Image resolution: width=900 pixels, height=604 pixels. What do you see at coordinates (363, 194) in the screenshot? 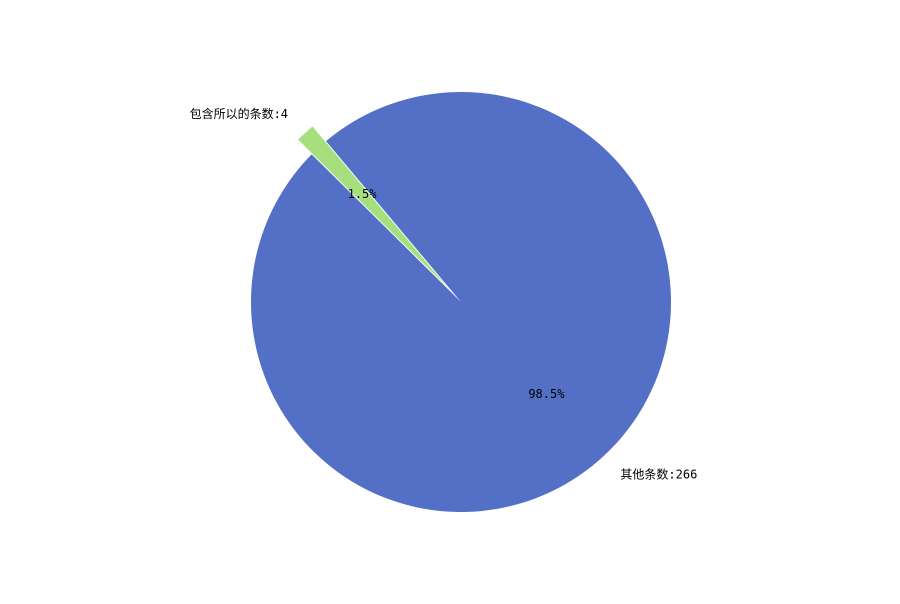
I see `slice-percent-label-0: 1.5%` at bounding box center [363, 194].